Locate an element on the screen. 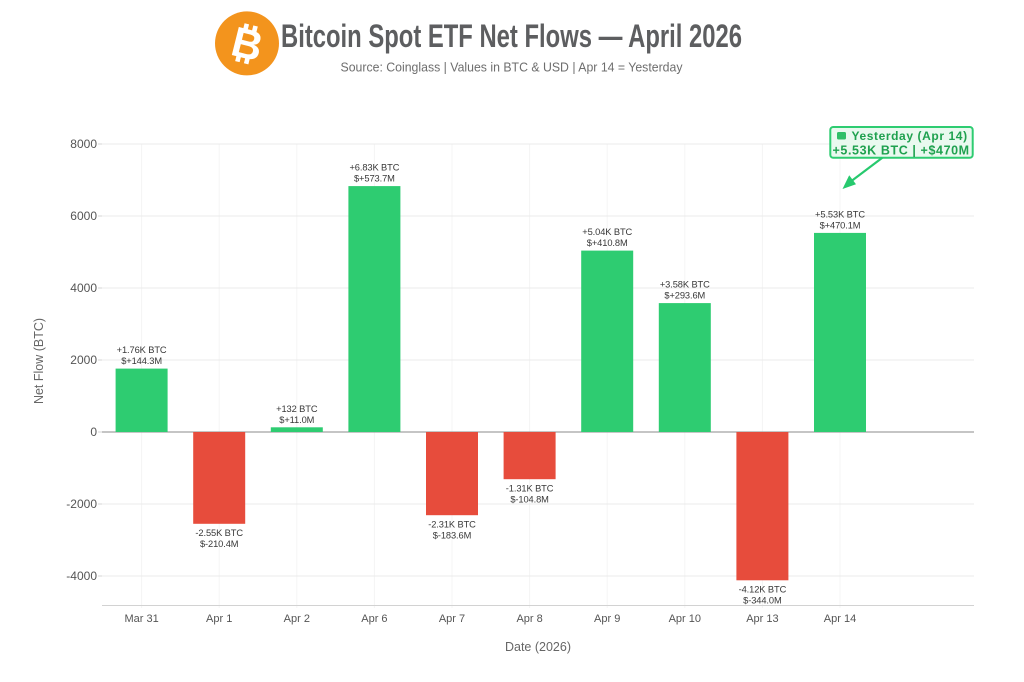 The width and height of the screenshot is (1024, 682). svg-text: $+573.7M is located at coordinates (374, 179).